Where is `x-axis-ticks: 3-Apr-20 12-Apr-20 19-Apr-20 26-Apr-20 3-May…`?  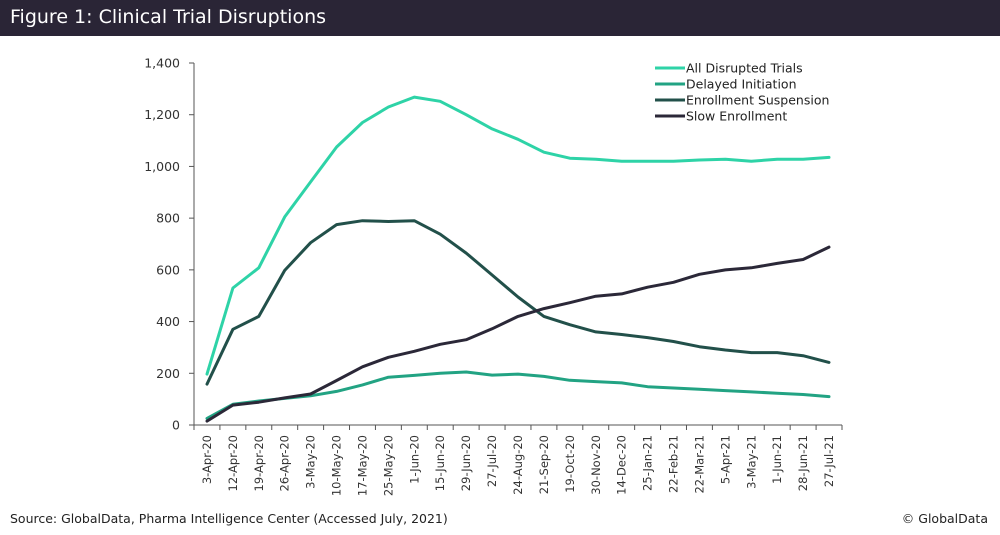
x-axis-ticks: 3-Apr-20 12-Apr-20 19-Apr-20 26-Apr-20 3-May… is located at coordinates (518, 460).